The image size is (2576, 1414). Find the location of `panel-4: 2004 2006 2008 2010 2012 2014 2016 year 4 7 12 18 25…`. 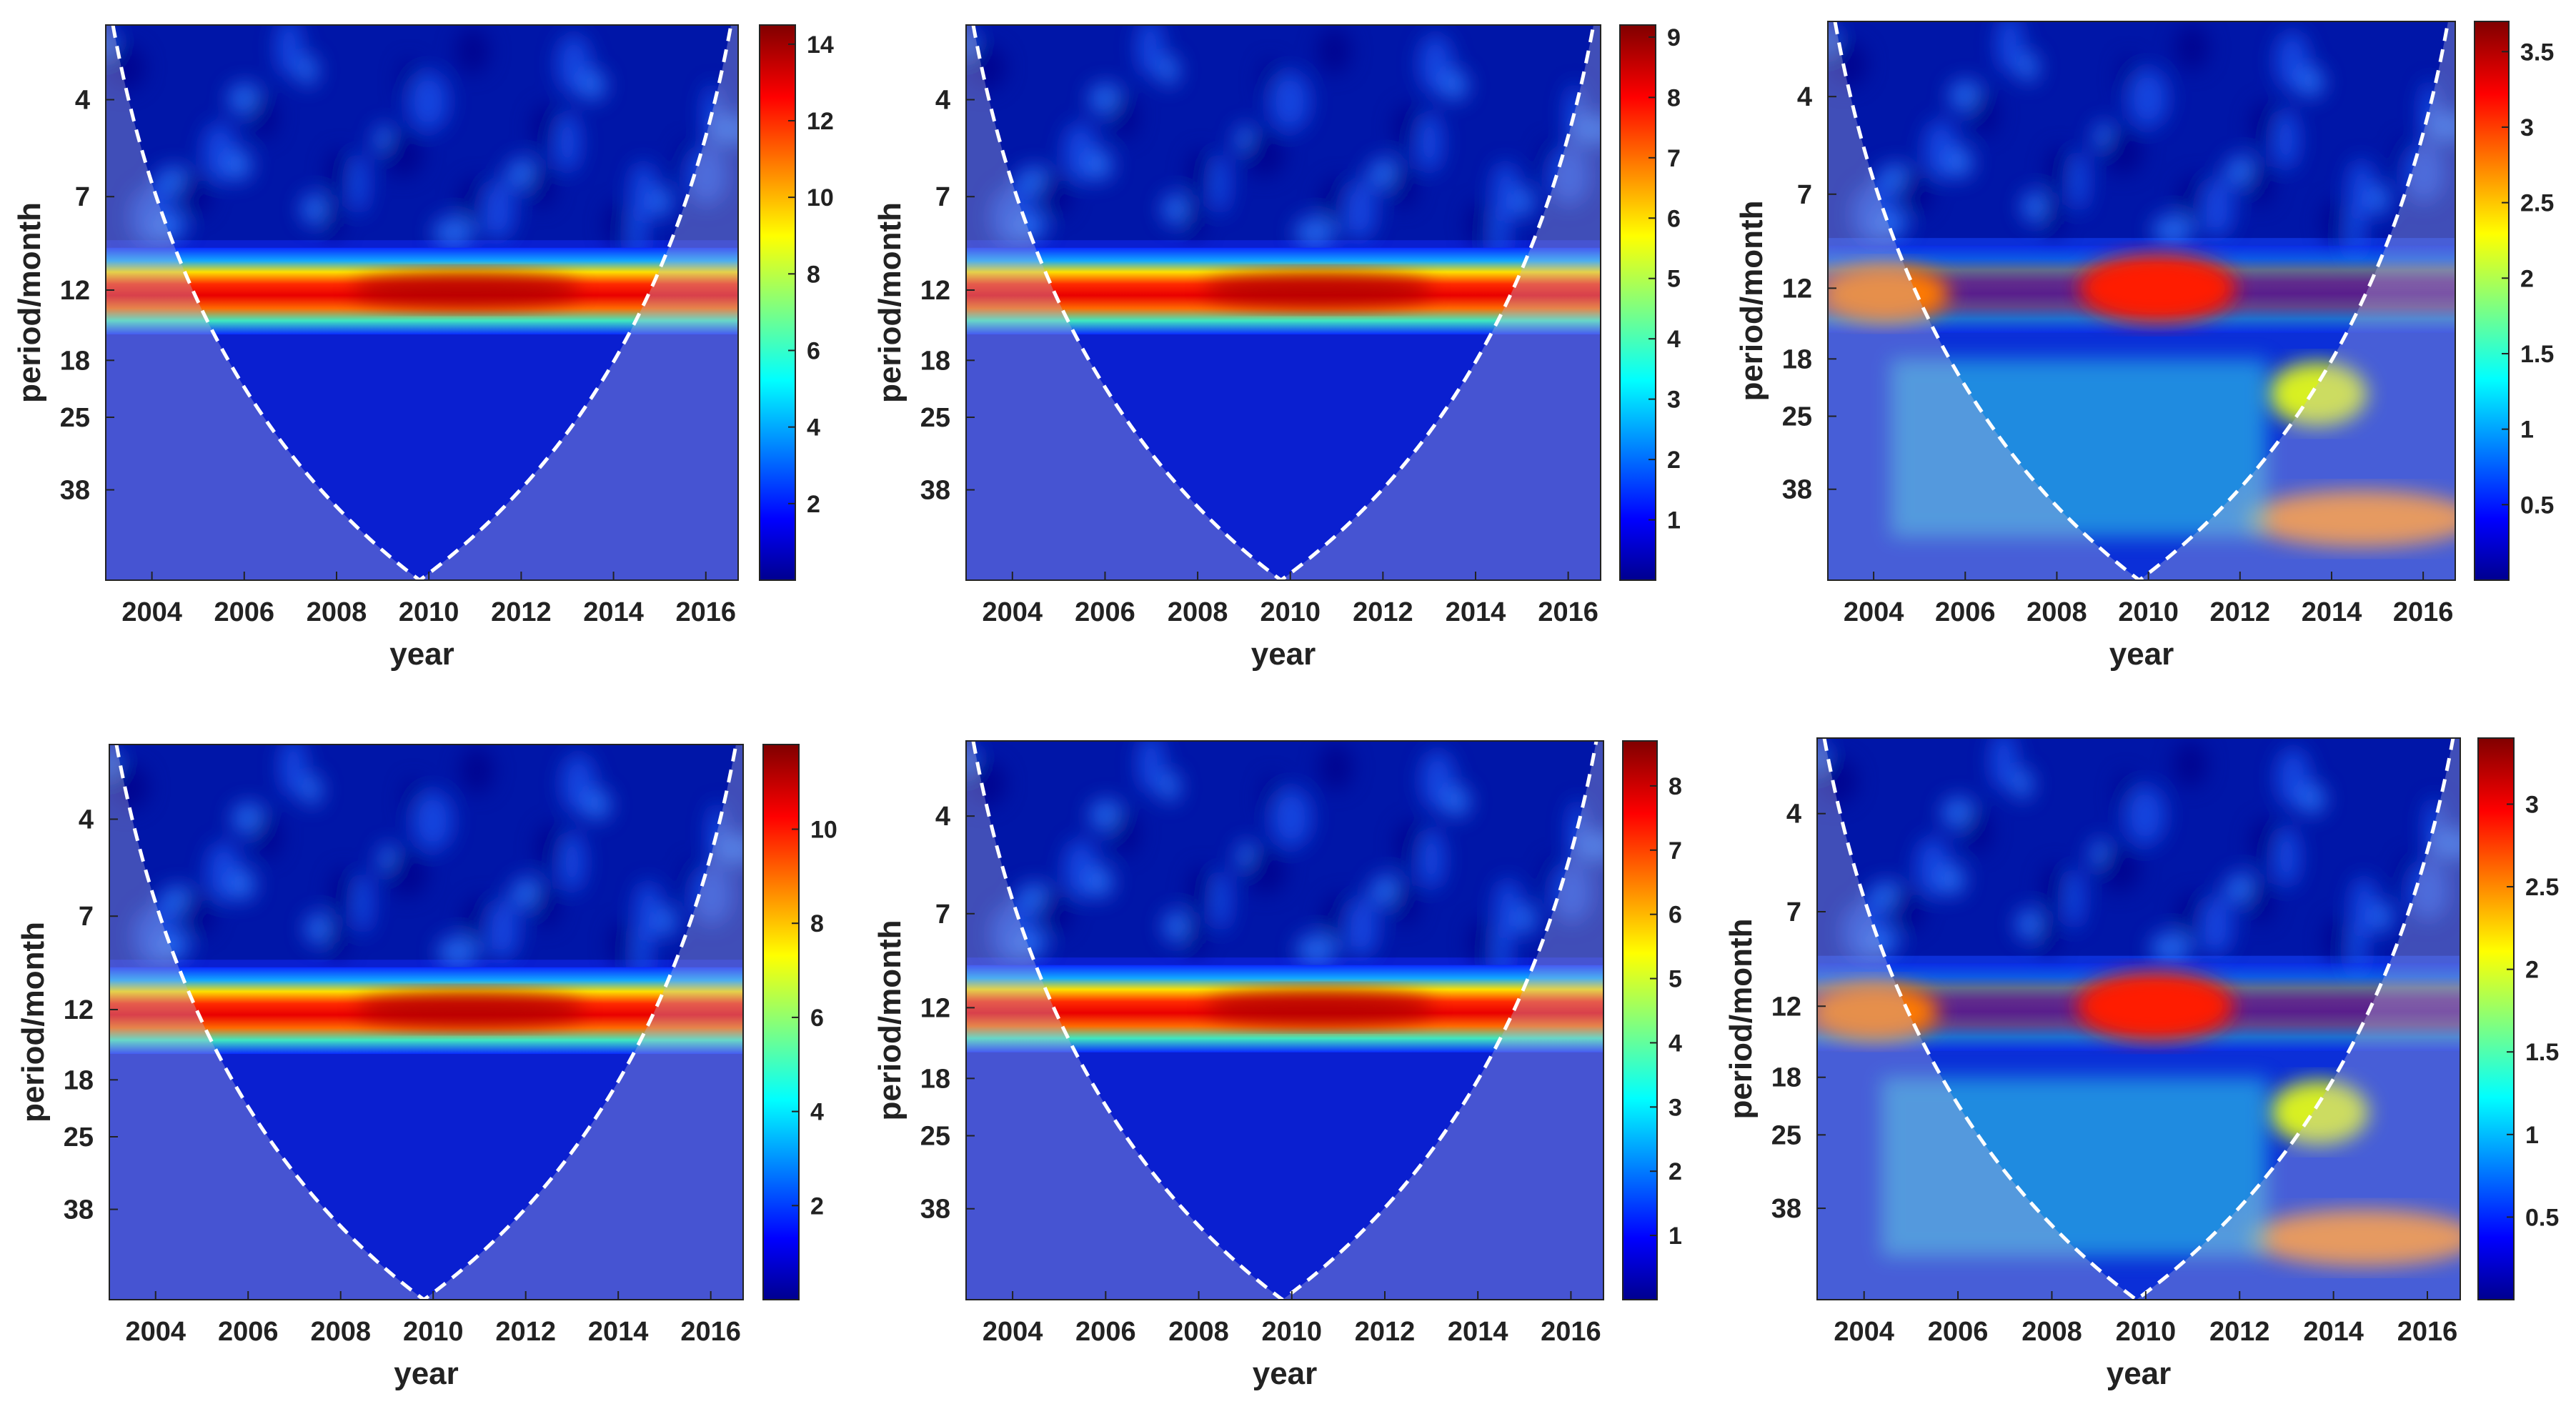

panel-4: 2004 2006 2008 2010 2012 2014 2016 year 4 7 12 18 25… is located at coordinates (426, 1067).